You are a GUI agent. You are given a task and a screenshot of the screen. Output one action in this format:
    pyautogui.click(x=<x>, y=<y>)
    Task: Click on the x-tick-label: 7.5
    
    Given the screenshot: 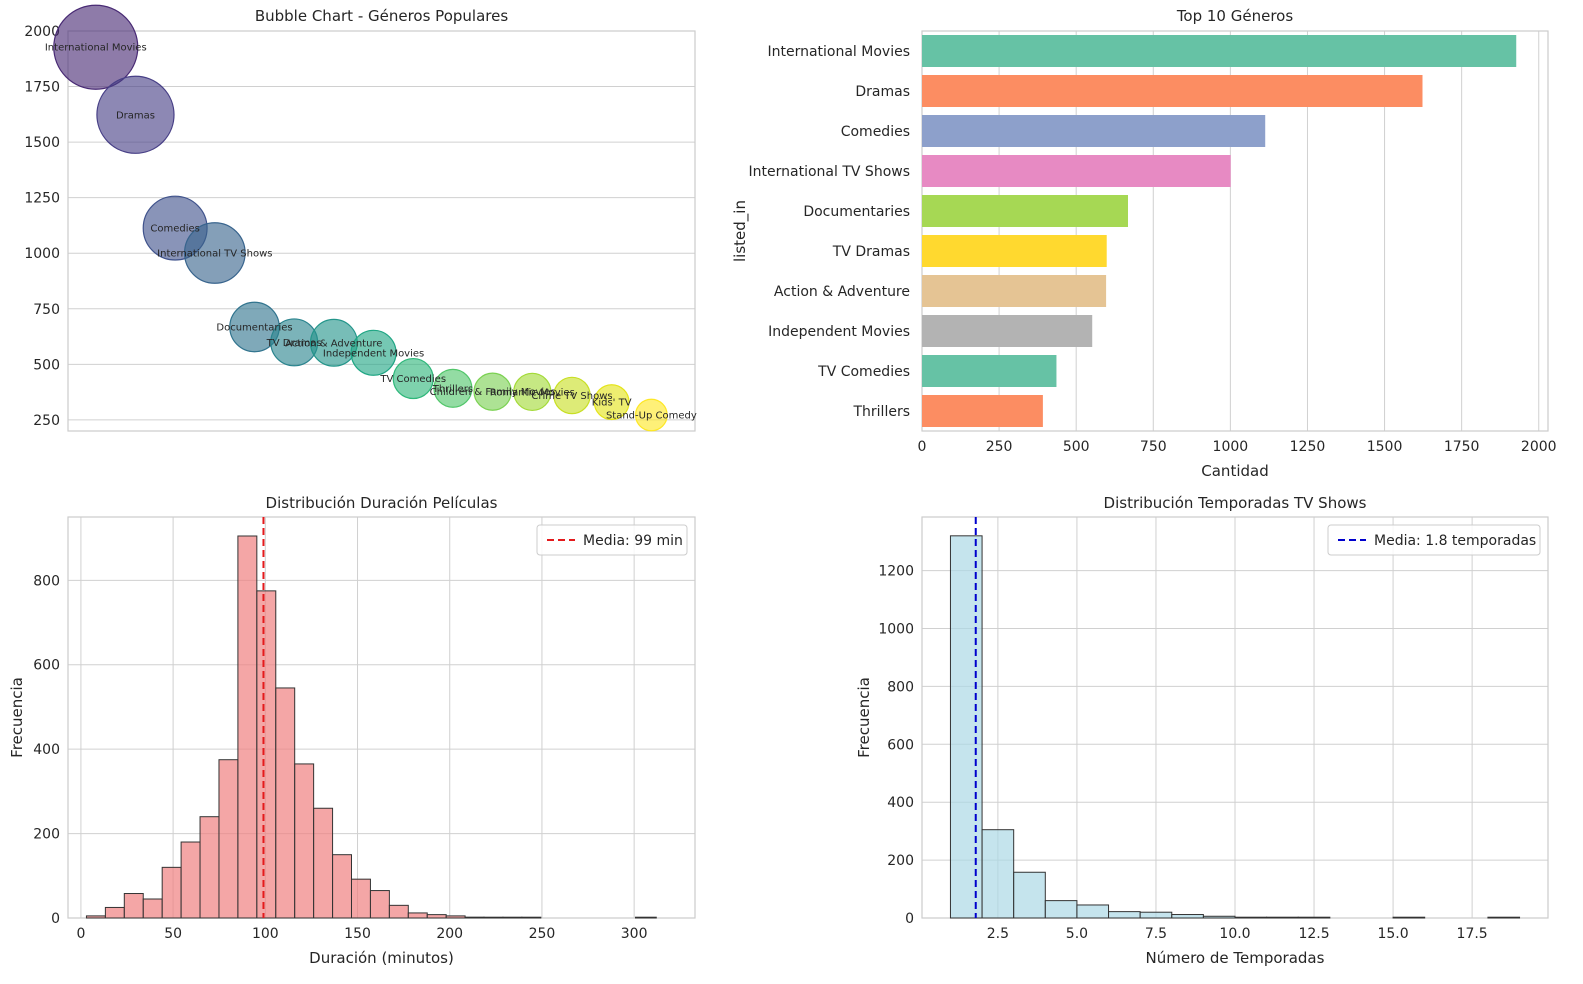 What is the action you would take?
    pyautogui.click(x=1156, y=934)
    